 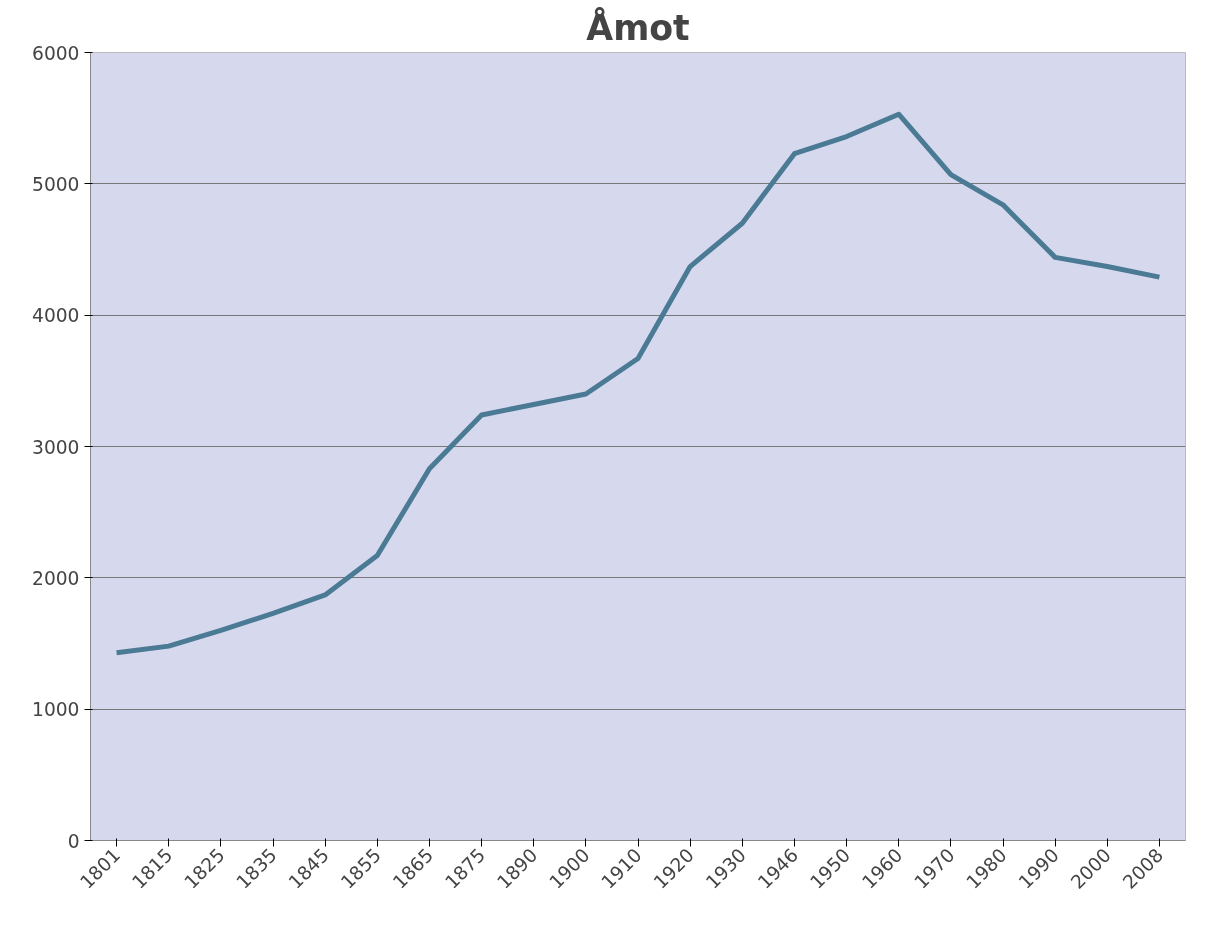 What do you see at coordinates (56, 316) in the screenshot?
I see `y-tick-label: 4000` at bounding box center [56, 316].